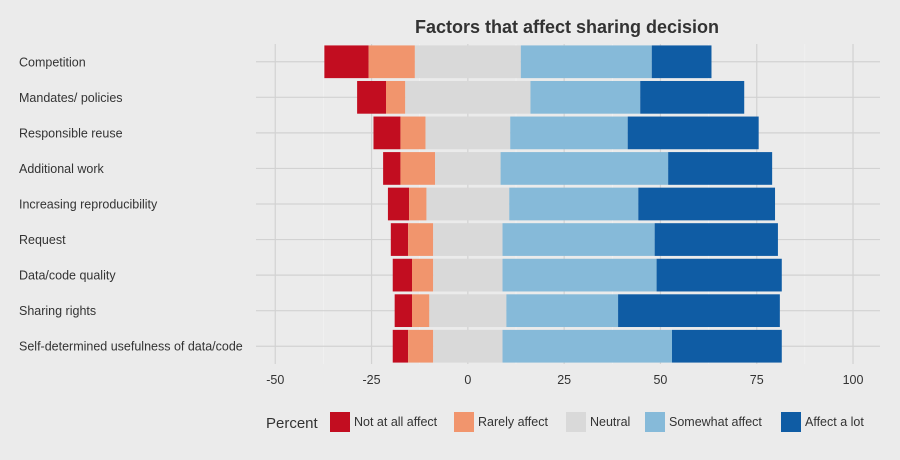  What do you see at coordinates (610, 422) in the screenshot?
I see `legend-label: Neutral` at bounding box center [610, 422].